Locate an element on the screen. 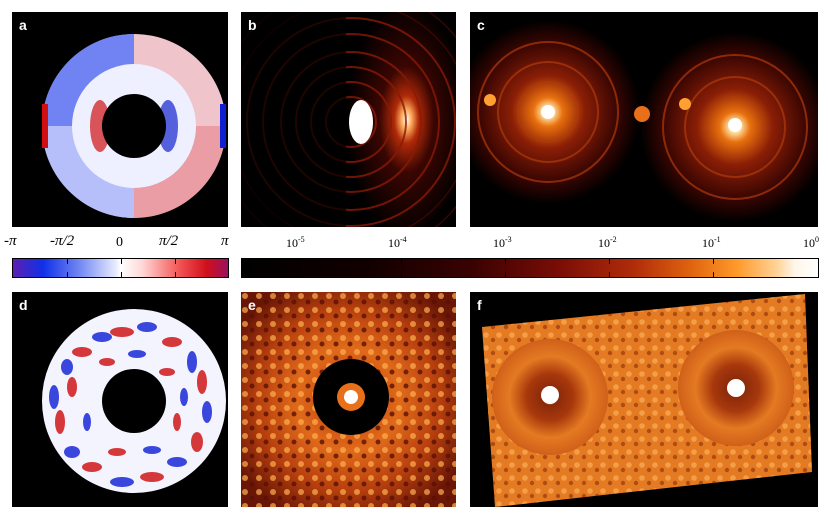 The height and width of the screenshot is (521, 830). intensity-tick-label-1e-2: 10⁻² is located at coordinates (607, 242).